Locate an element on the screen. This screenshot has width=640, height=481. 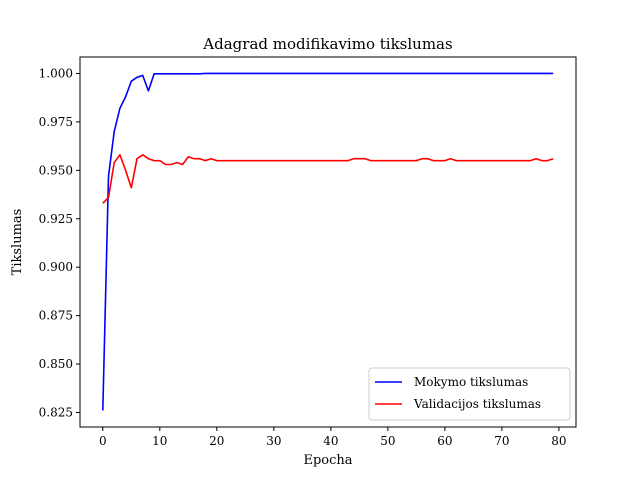
y-tick-label: 0.850 is located at coordinates (56, 364).